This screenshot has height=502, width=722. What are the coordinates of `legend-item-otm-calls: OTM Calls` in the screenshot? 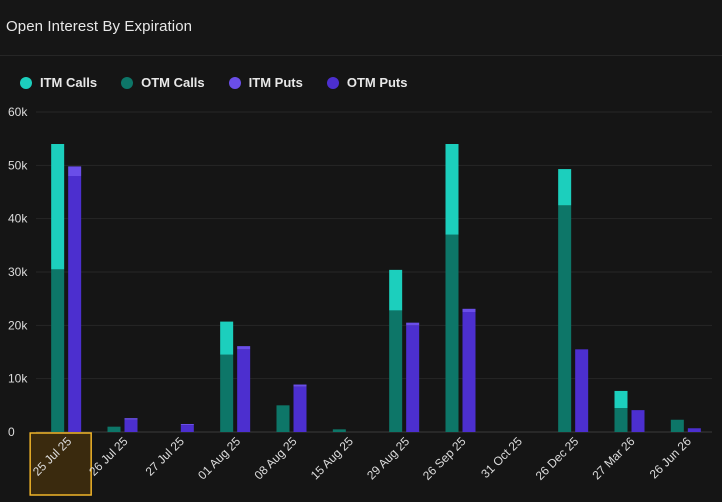 It's located at (163, 82).